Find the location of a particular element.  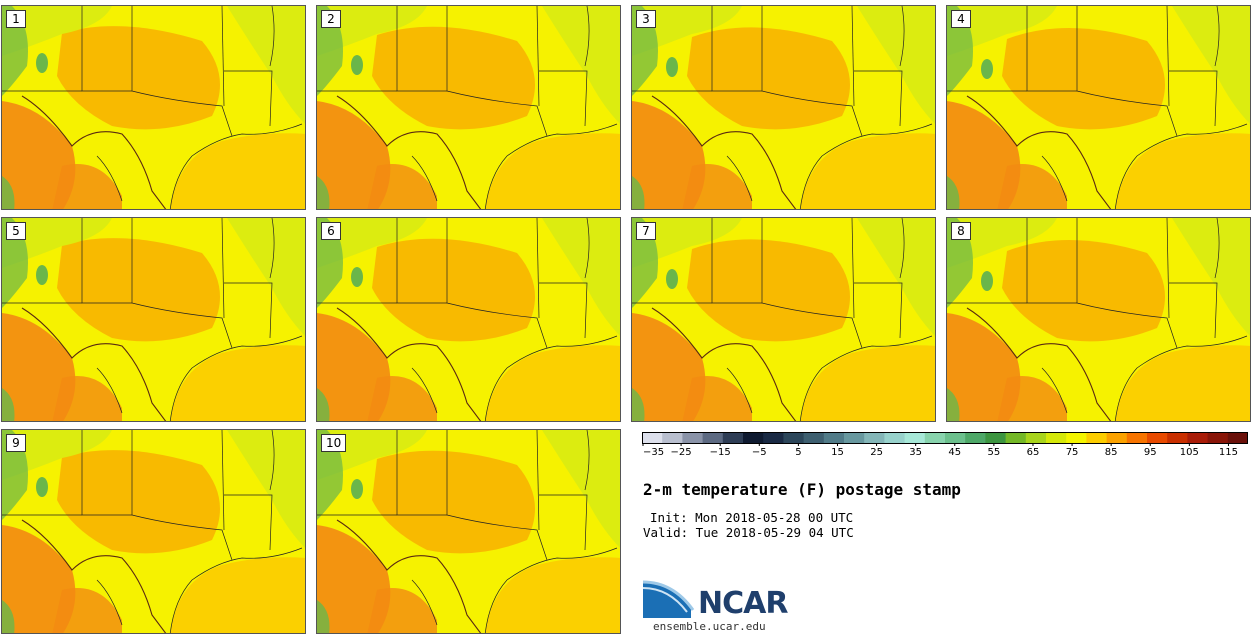

member-panel-4: 4 is located at coordinates (1098, 107).